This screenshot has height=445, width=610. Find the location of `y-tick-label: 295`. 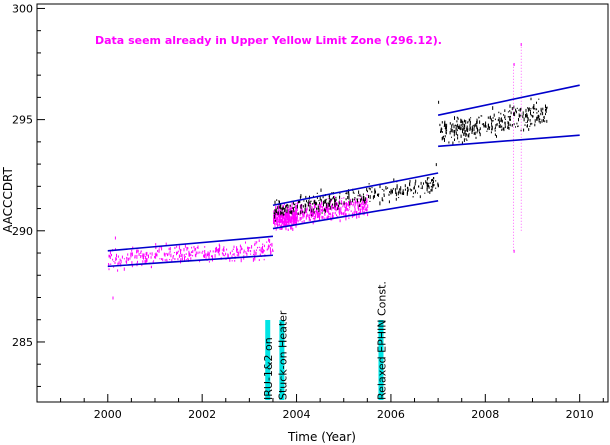

y-tick-label: 295 is located at coordinates (22, 120).